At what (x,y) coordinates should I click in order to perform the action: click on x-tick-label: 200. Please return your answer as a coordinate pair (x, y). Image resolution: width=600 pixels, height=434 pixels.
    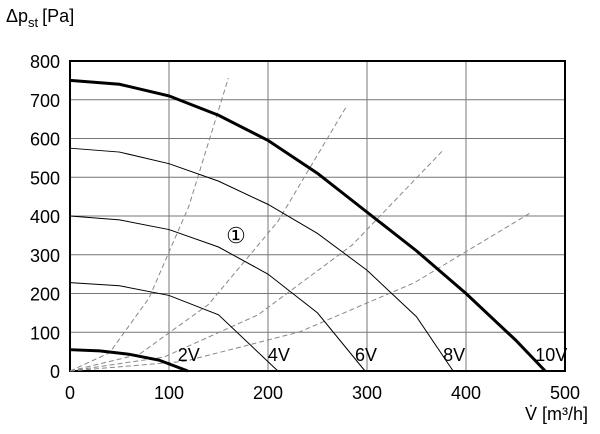
    Looking at the image, I should click on (268, 393).